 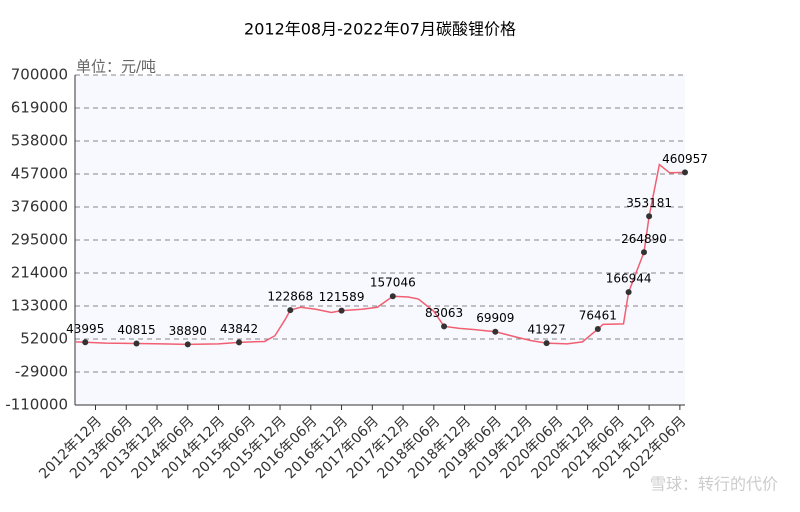 I want to click on y-tick-label: 133000, so click(x=39, y=306).